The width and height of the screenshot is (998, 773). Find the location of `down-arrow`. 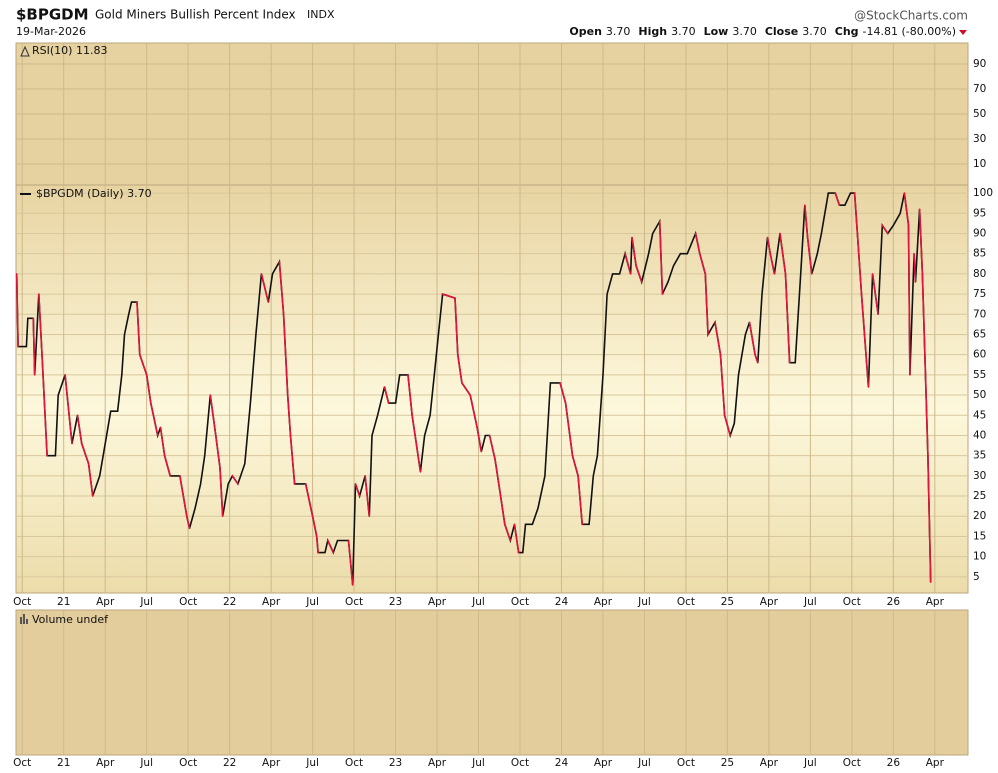

down-arrow is located at coordinates (963, 32).